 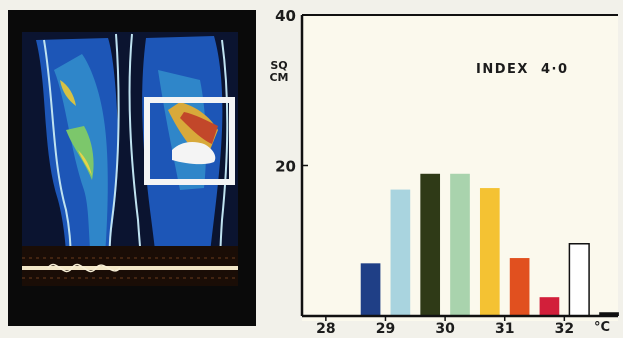 I want to click on x-tick-label-30: 30, so click(x=445, y=329).